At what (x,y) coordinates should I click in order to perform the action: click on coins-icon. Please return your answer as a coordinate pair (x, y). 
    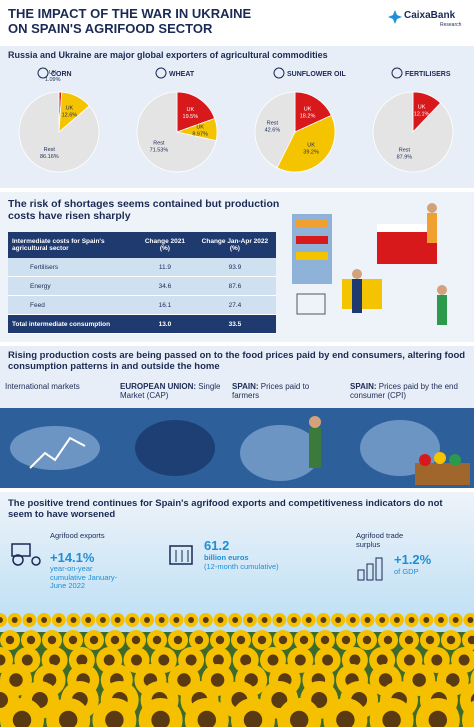
    Looking at the image, I should click on (370, 569).